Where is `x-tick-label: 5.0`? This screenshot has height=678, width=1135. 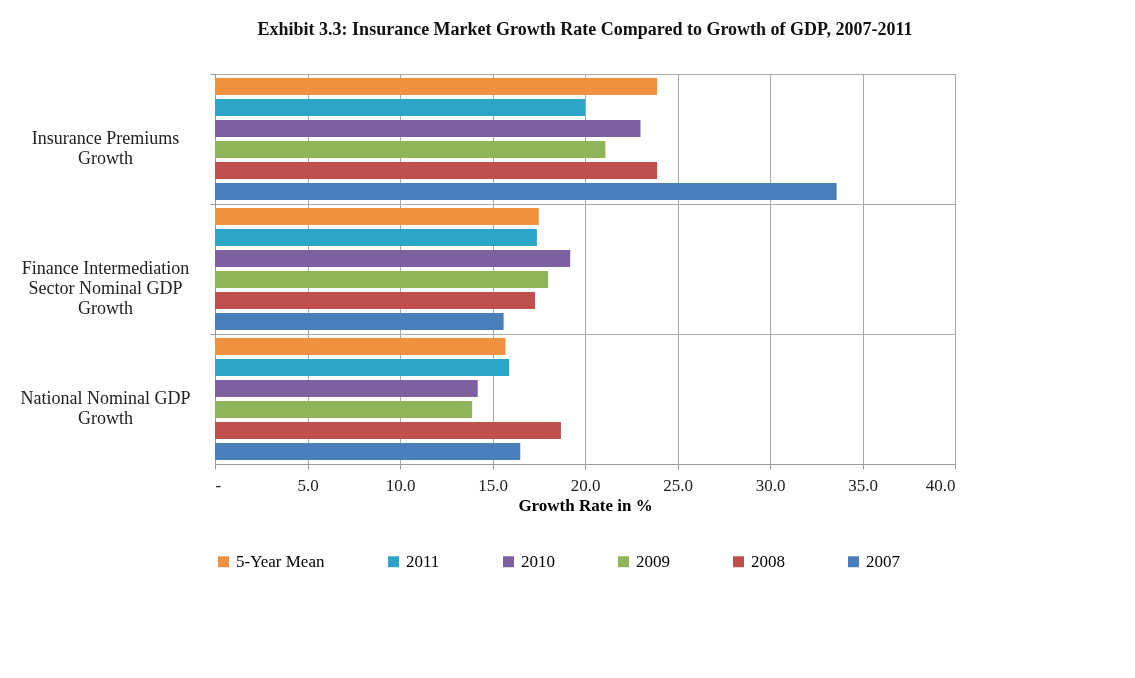 x-tick-label: 5.0 is located at coordinates (308, 485).